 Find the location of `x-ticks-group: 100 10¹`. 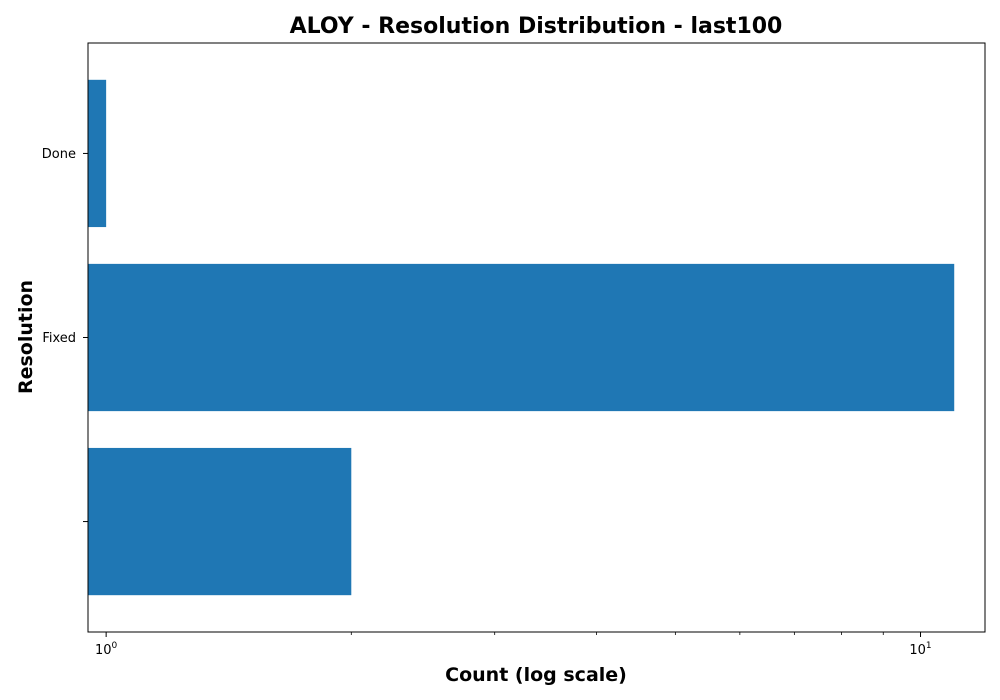

x-ticks-group: 100 10¹ is located at coordinates (513, 645).